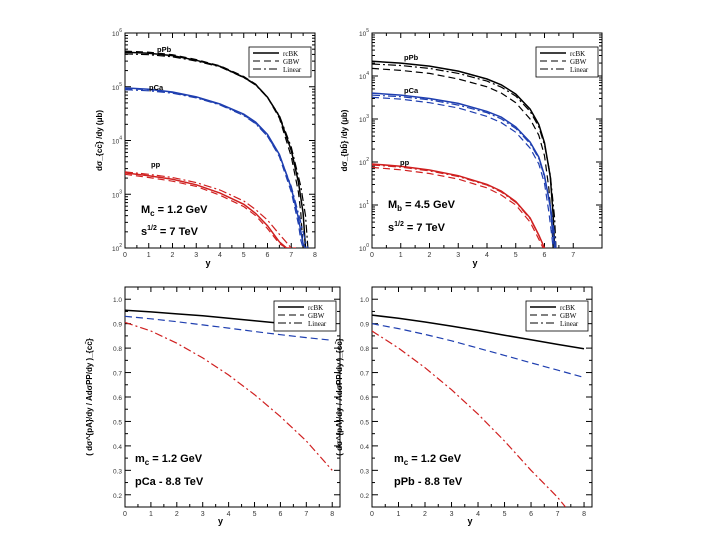  What do you see at coordinates (367, 117) in the screenshot?
I see `y-tick-exponent: 3` at bounding box center [367, 117].